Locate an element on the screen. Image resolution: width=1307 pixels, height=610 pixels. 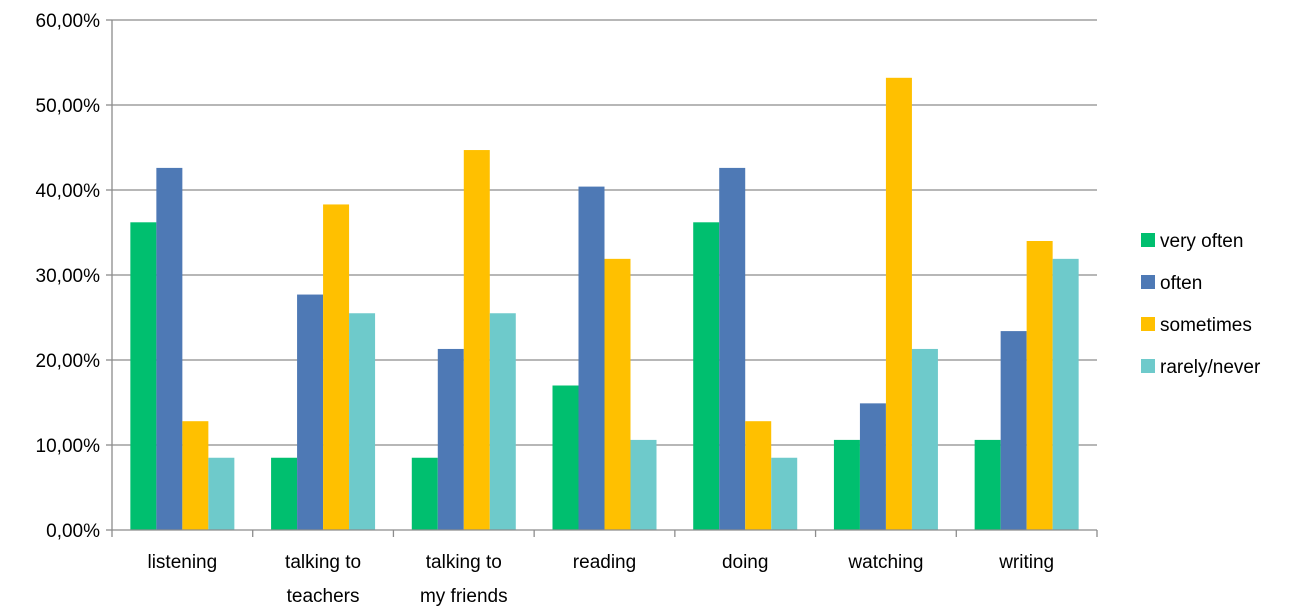
x-category-label: talking to teachers is located at coordinates (323, 579).